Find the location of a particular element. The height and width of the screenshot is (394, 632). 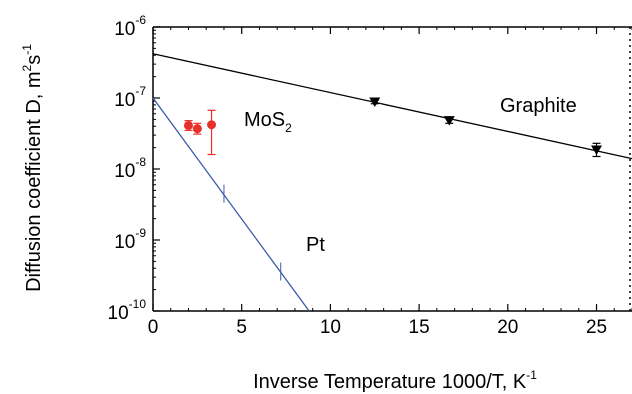

y-axis-title: Diffusion coefficient D, m2s-1 is located at coordinates (32, 168).